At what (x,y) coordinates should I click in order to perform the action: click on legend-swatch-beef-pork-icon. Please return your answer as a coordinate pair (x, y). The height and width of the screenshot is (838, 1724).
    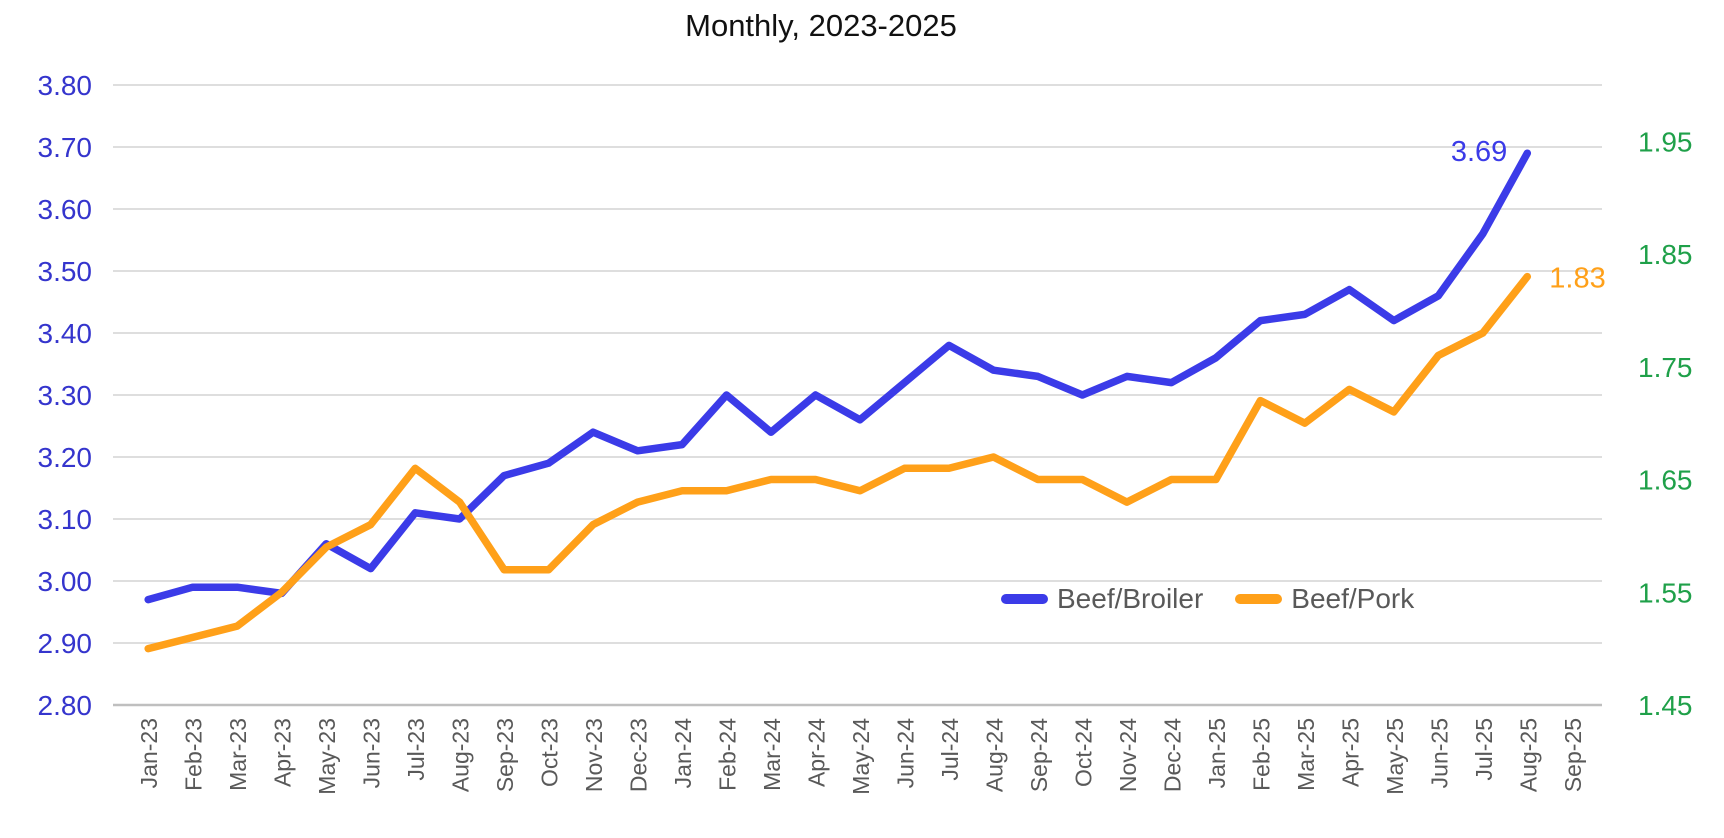
    Looking at the image, I should click on (1259, 599).